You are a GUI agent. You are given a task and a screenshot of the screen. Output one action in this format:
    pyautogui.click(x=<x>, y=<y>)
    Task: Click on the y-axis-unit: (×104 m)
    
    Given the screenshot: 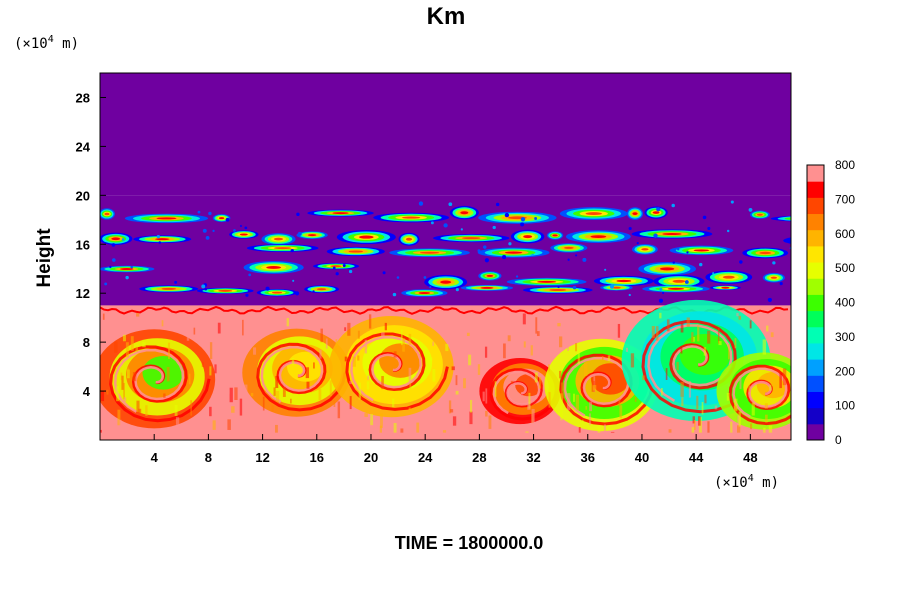 What is the action you would take?
    pyautogui.click(x=46, y=43)
    